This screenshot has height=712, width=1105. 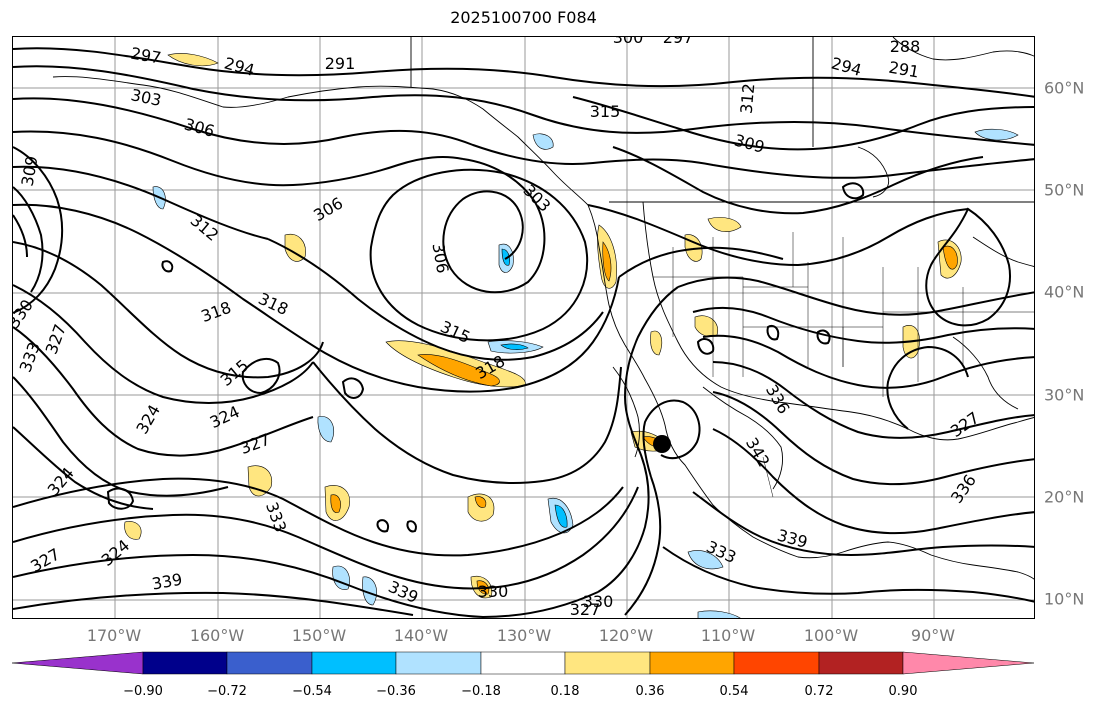 I want to click on latitude-label: 40°N, so click(x=1064, y=292).